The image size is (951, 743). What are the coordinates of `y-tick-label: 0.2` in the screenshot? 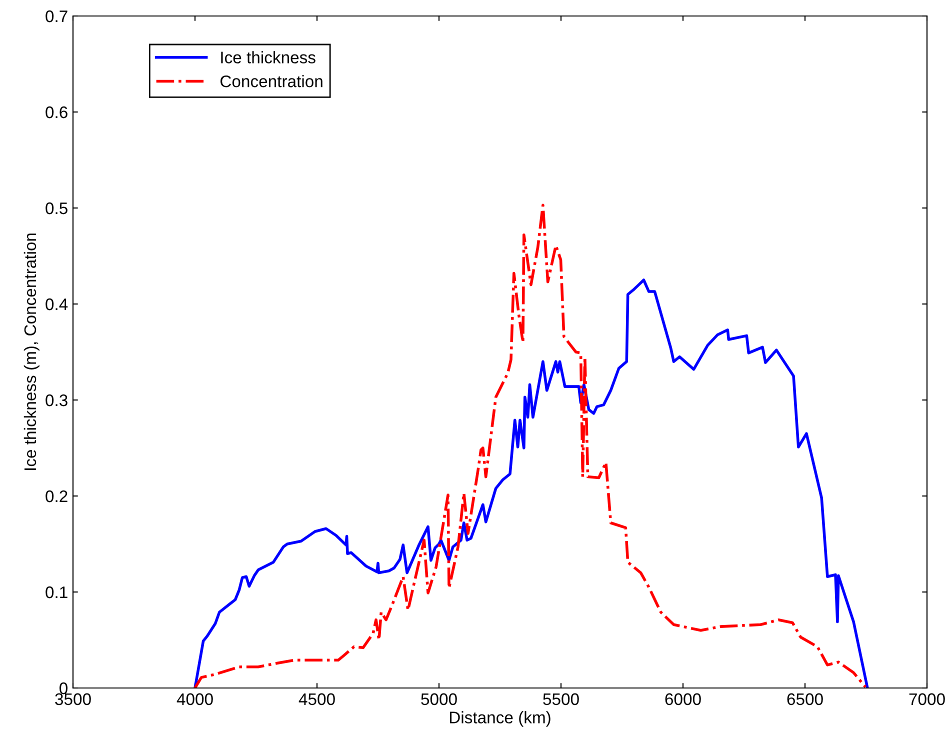 It's located at (57, 496).